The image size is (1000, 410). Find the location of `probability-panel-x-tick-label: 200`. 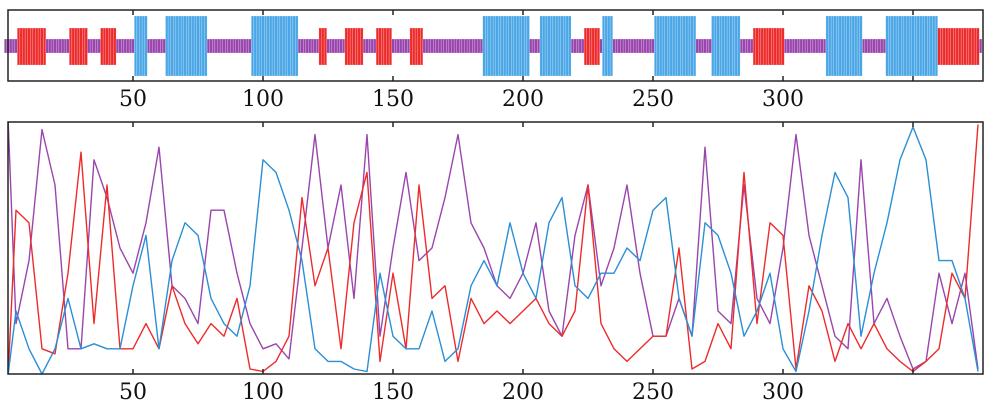

probability-panel-x-tick-label: 200 is located at coordinates (523, 392).